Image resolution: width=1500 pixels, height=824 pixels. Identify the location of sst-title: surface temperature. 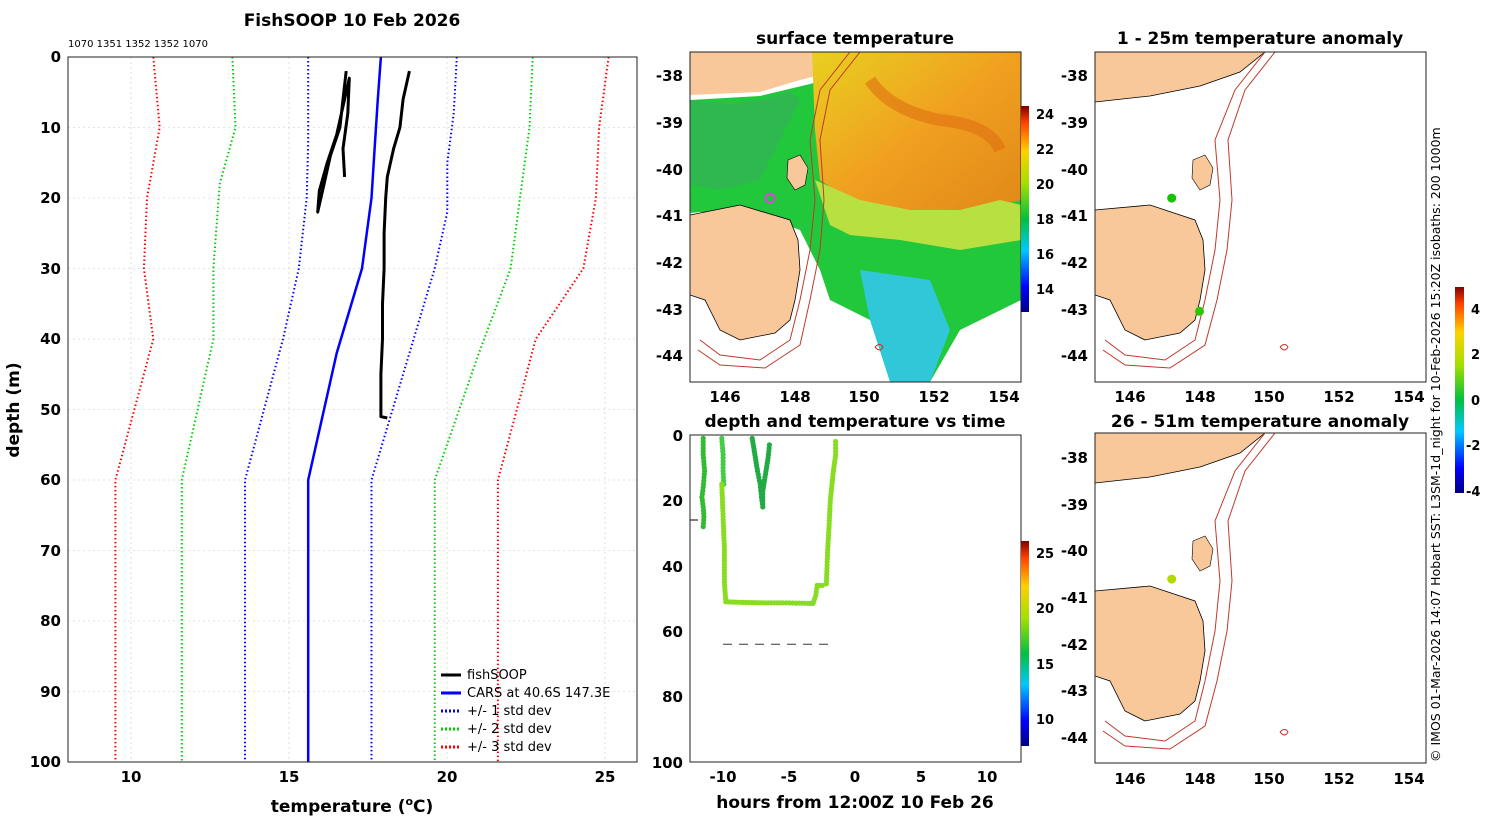
(855, 39).